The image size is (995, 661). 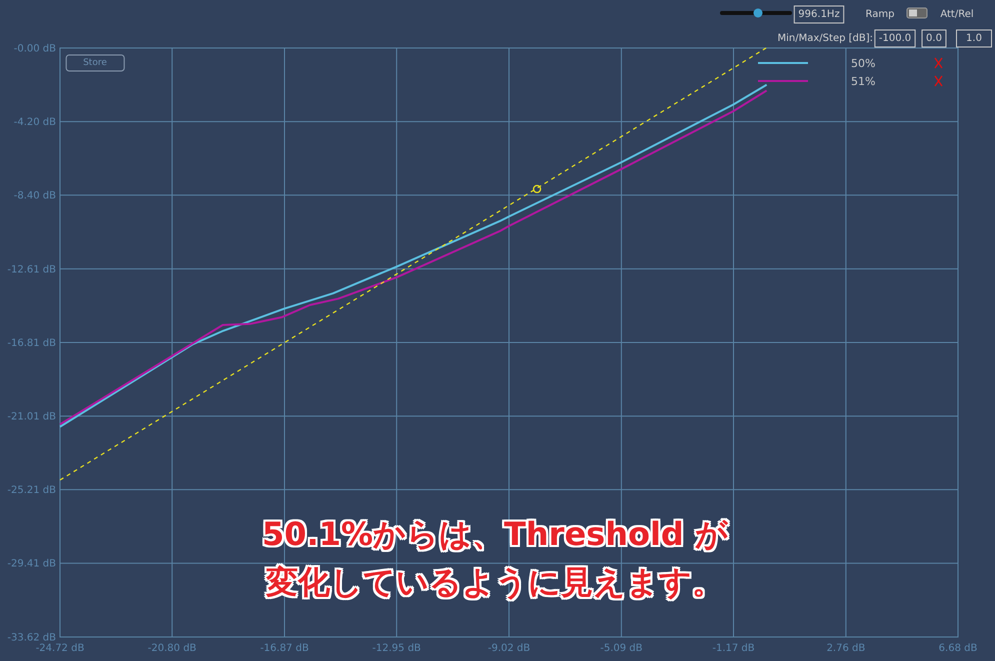 I want to click on legend: 50% 51%, so click(x=817, y=72).